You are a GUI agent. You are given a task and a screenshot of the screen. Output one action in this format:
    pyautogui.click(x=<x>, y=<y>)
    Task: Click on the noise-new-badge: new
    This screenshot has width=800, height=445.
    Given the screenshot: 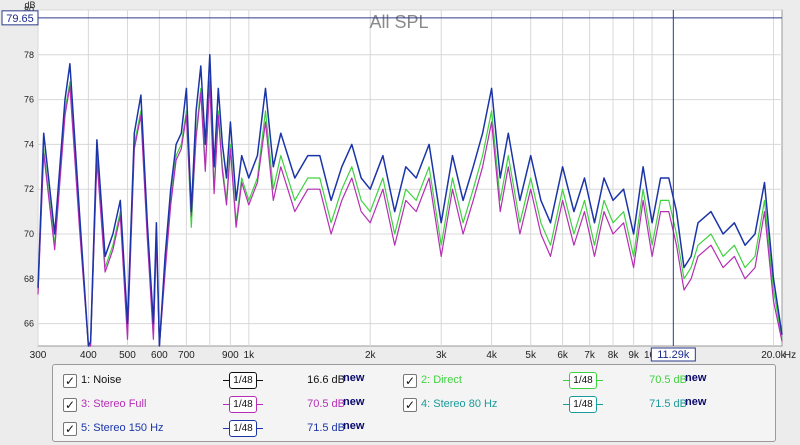 What is the action you would take?
    pyautogui.click(x=354, y=378)
    